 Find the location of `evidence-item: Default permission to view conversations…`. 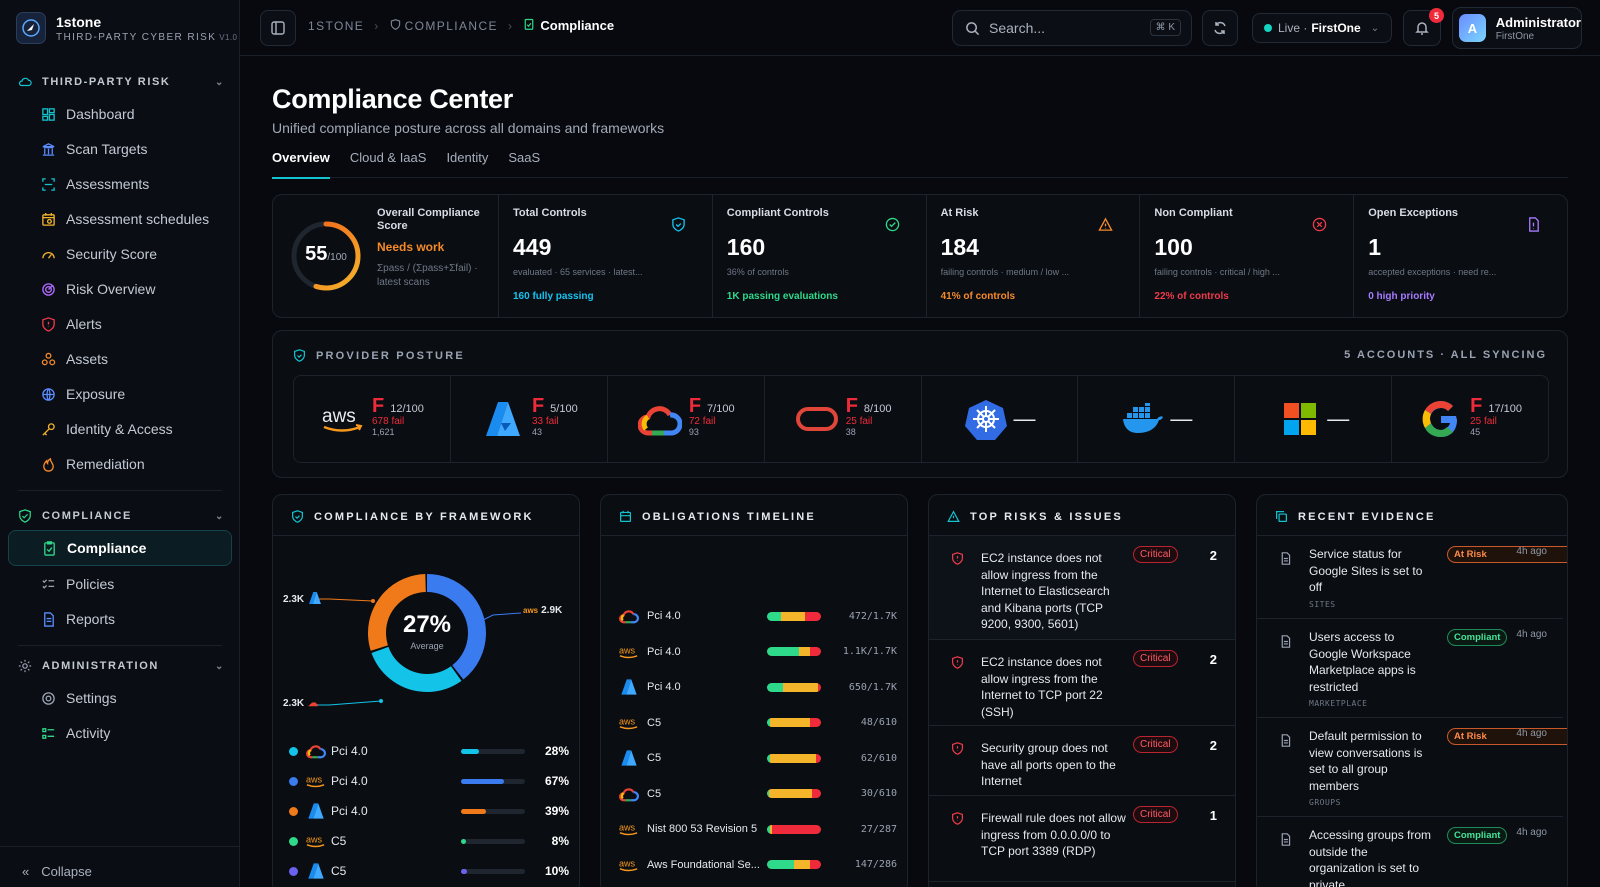

evidence-item: Default permission to view conversations… is located at coordinates (1412, 767).